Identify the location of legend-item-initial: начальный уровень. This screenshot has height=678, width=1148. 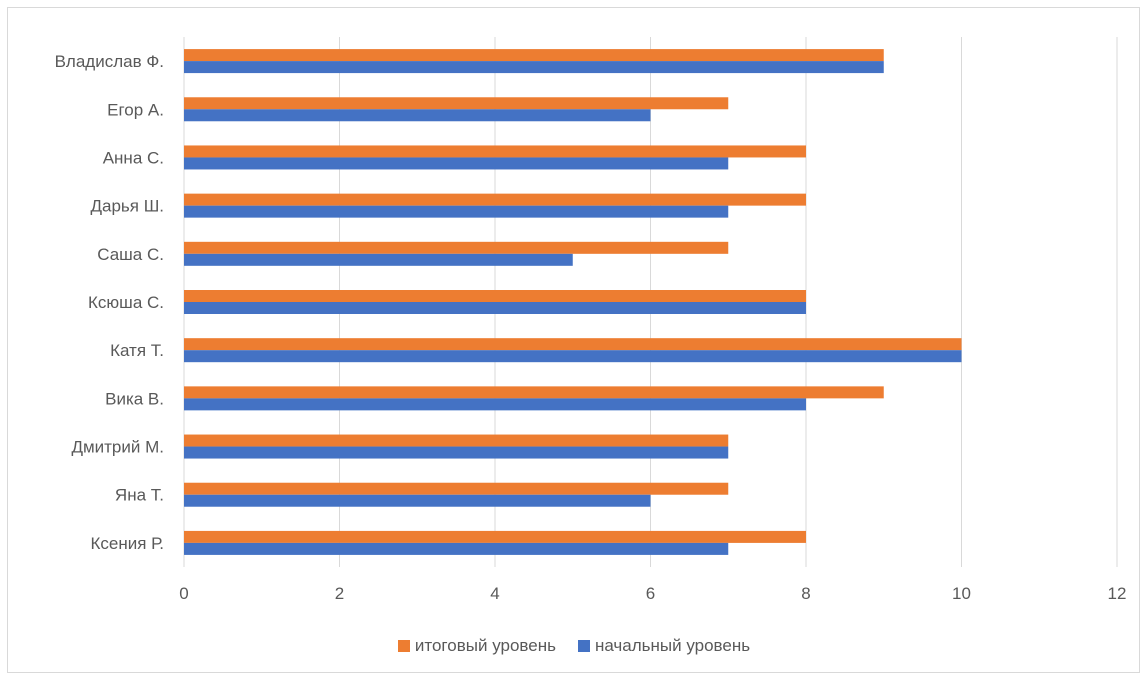
(664, 646).